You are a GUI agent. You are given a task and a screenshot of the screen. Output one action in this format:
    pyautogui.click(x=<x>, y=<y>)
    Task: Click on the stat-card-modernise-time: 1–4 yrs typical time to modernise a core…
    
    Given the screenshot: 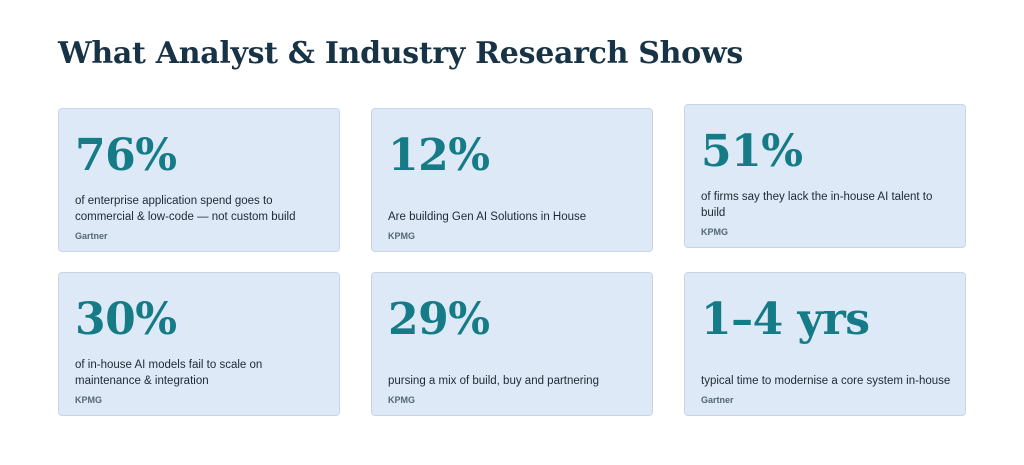 What is the action you would take?
    pyautogui.click(x=825, y=344)
    